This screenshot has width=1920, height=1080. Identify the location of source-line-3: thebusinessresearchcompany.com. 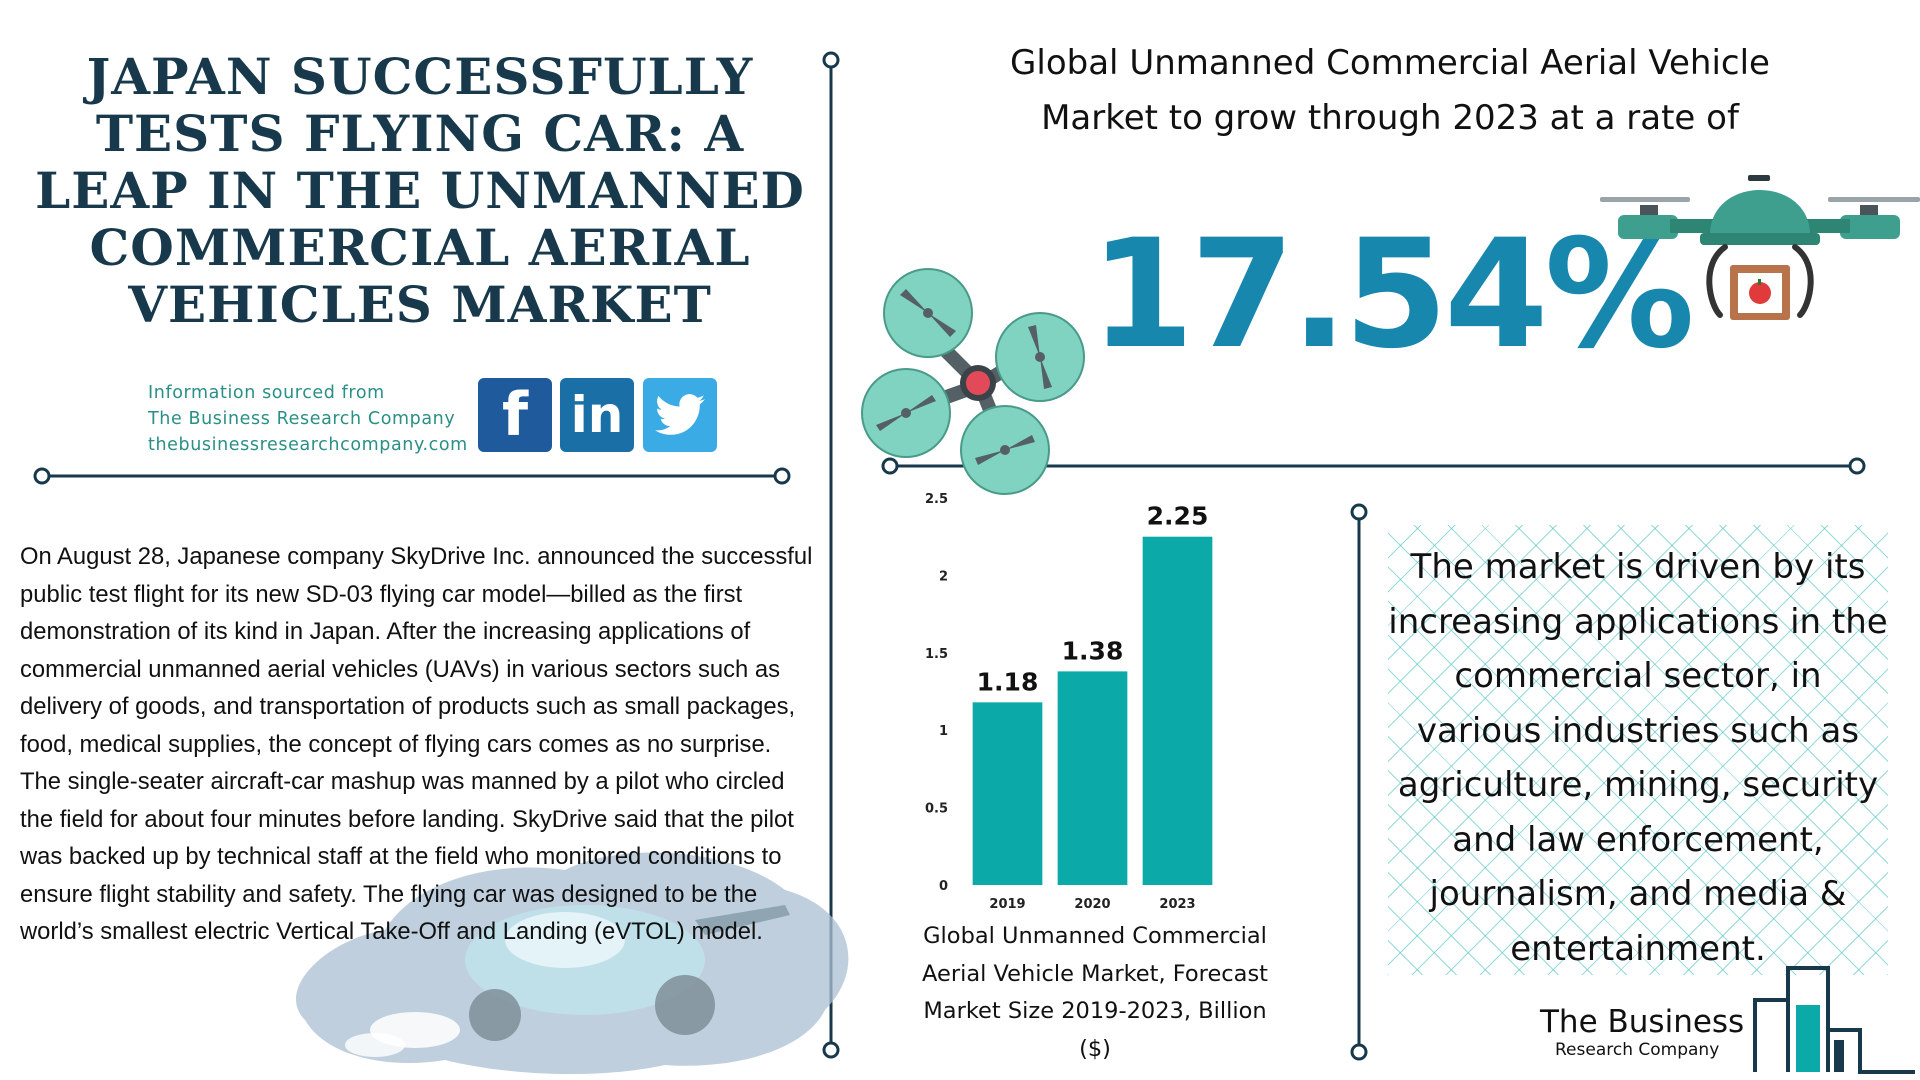
(308, 445).